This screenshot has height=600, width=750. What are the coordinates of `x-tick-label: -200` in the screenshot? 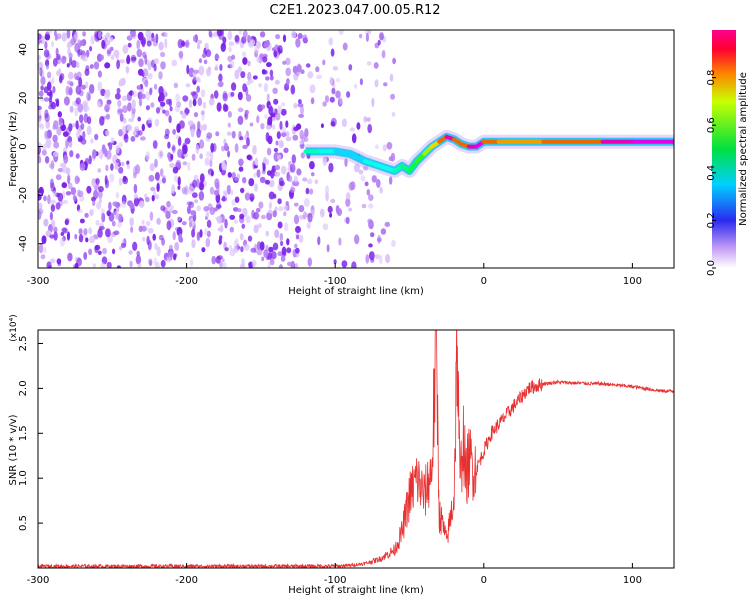 It's located at (186, 281).